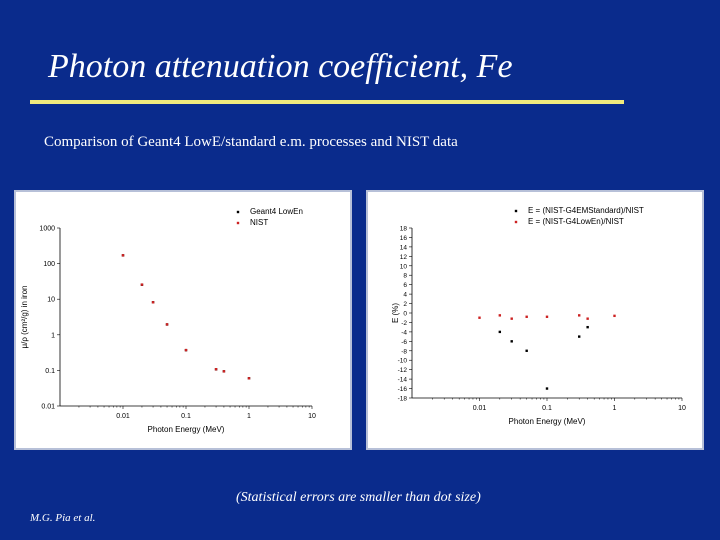  I want to click on y-tick-label: 8, so click(405, 276).